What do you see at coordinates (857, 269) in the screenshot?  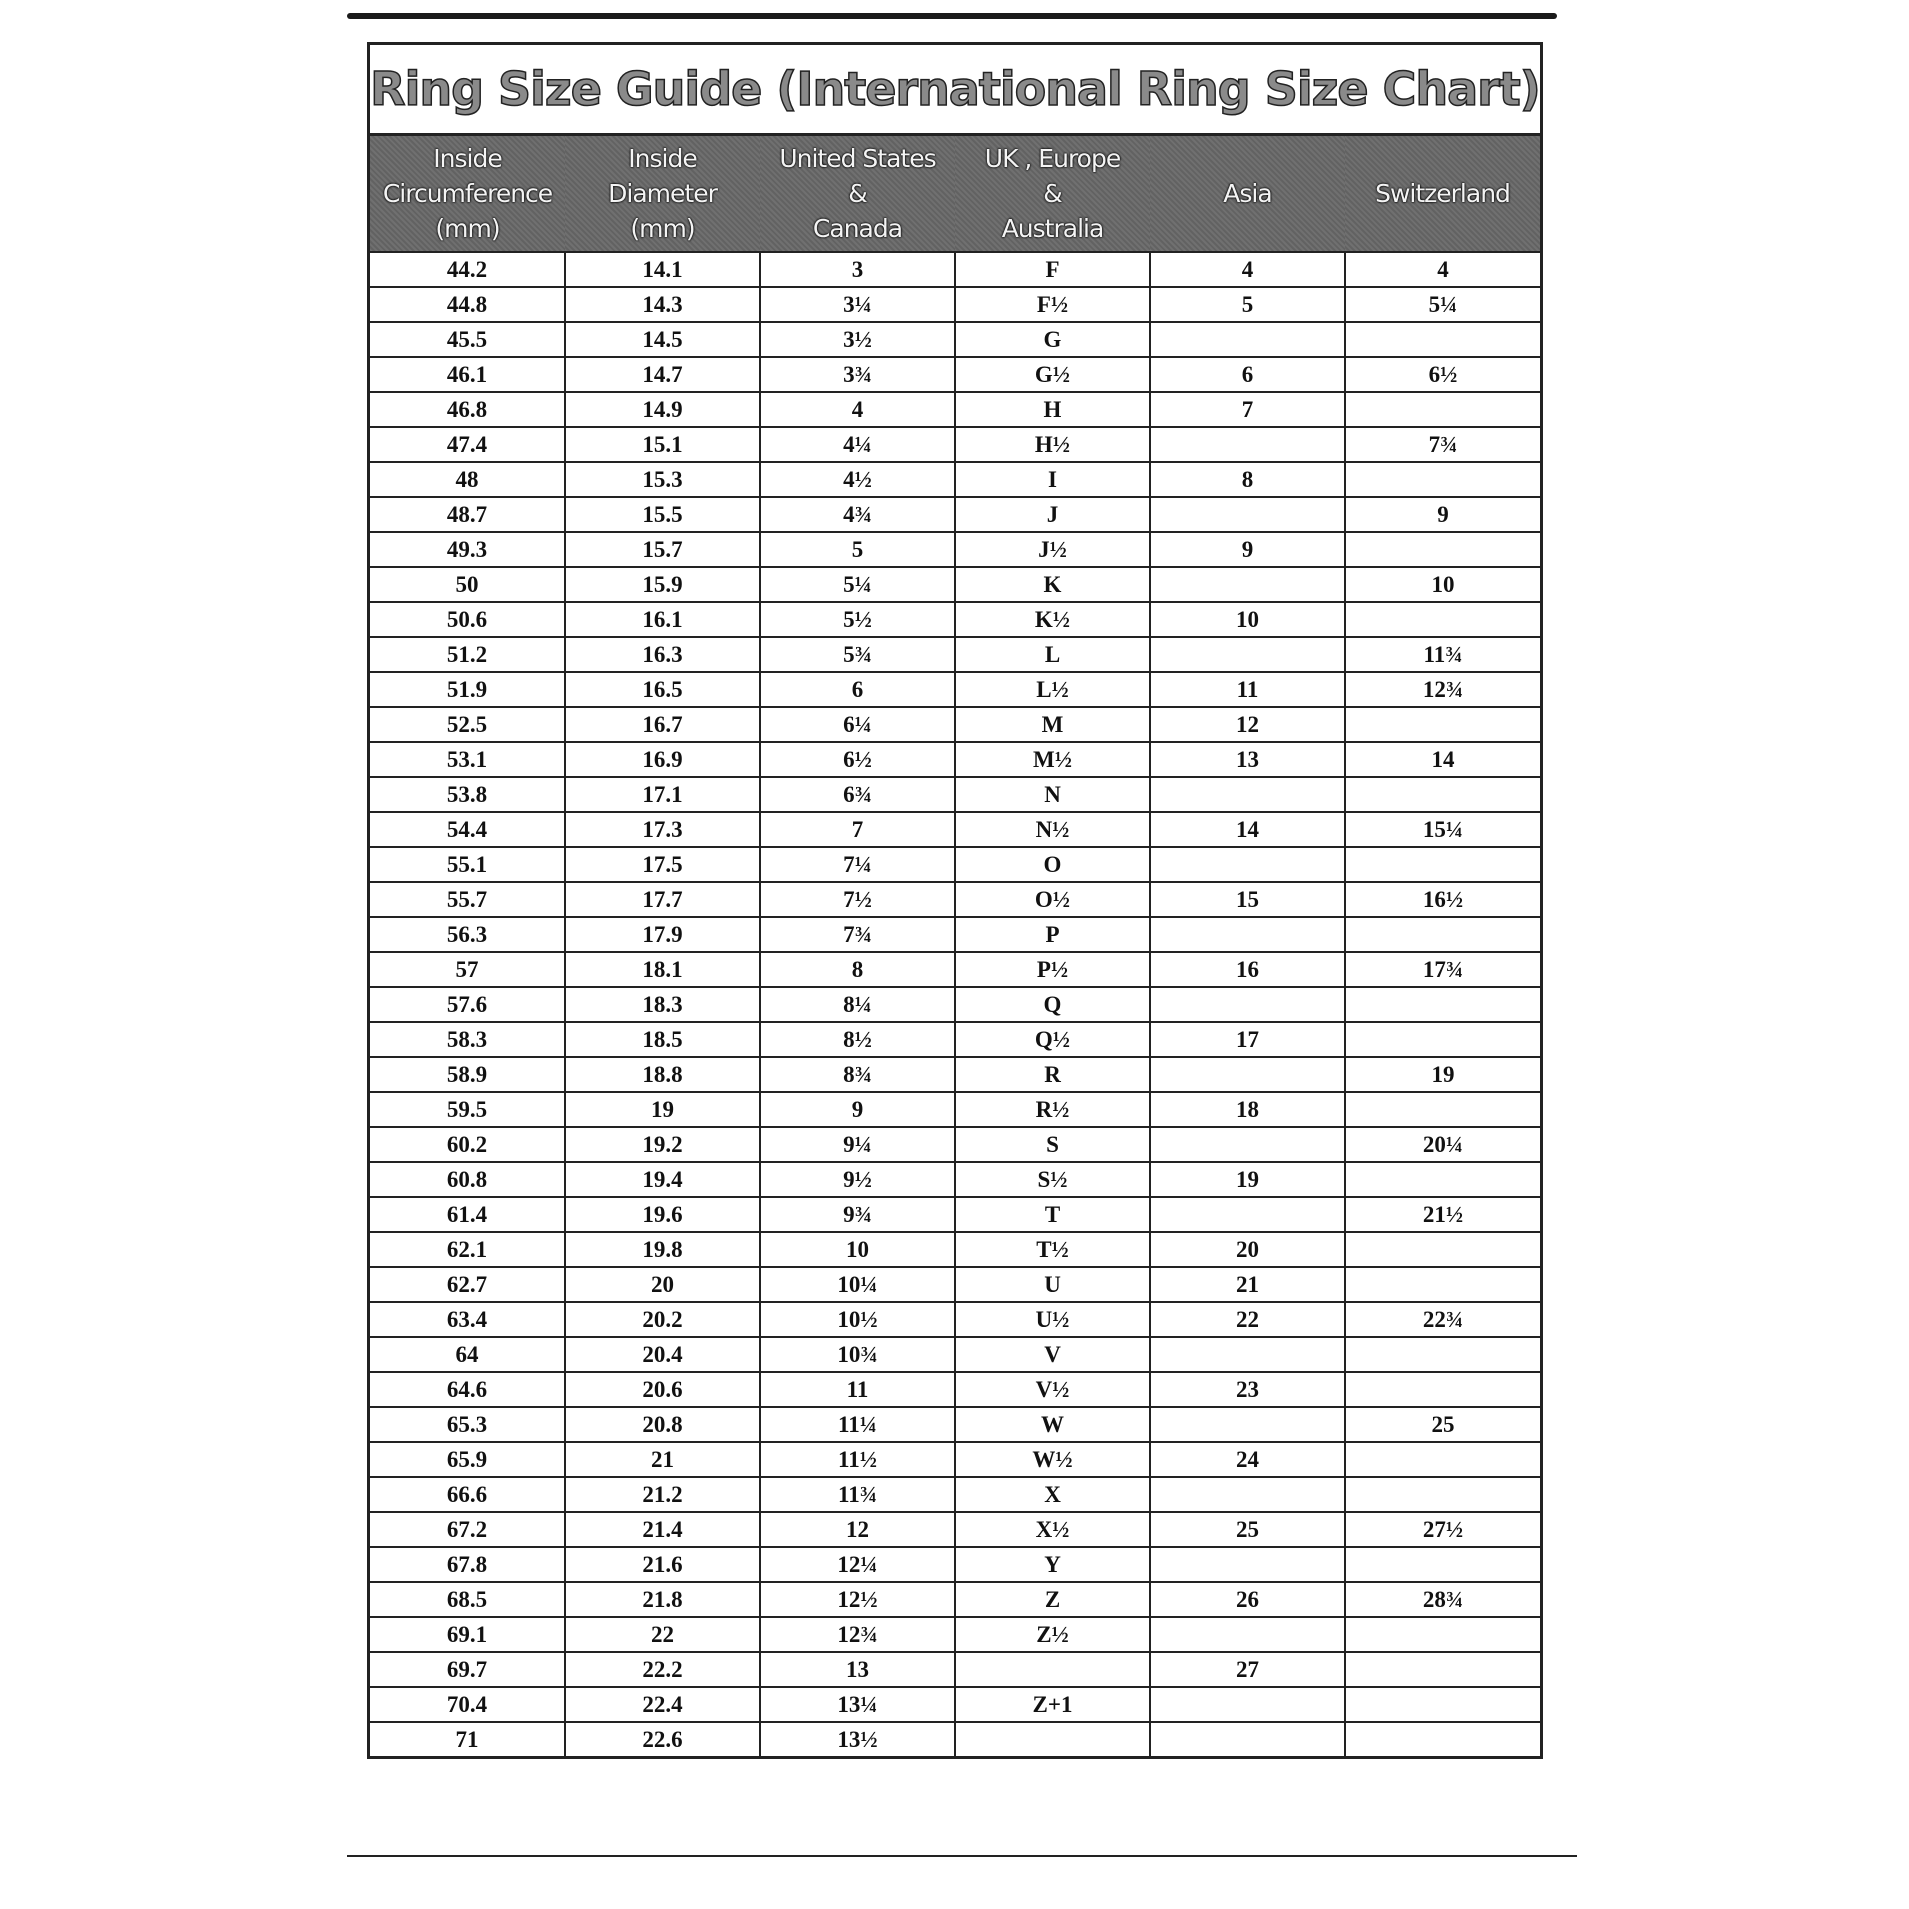 I see `table-cell: 3` at bounding box center [857, 269].